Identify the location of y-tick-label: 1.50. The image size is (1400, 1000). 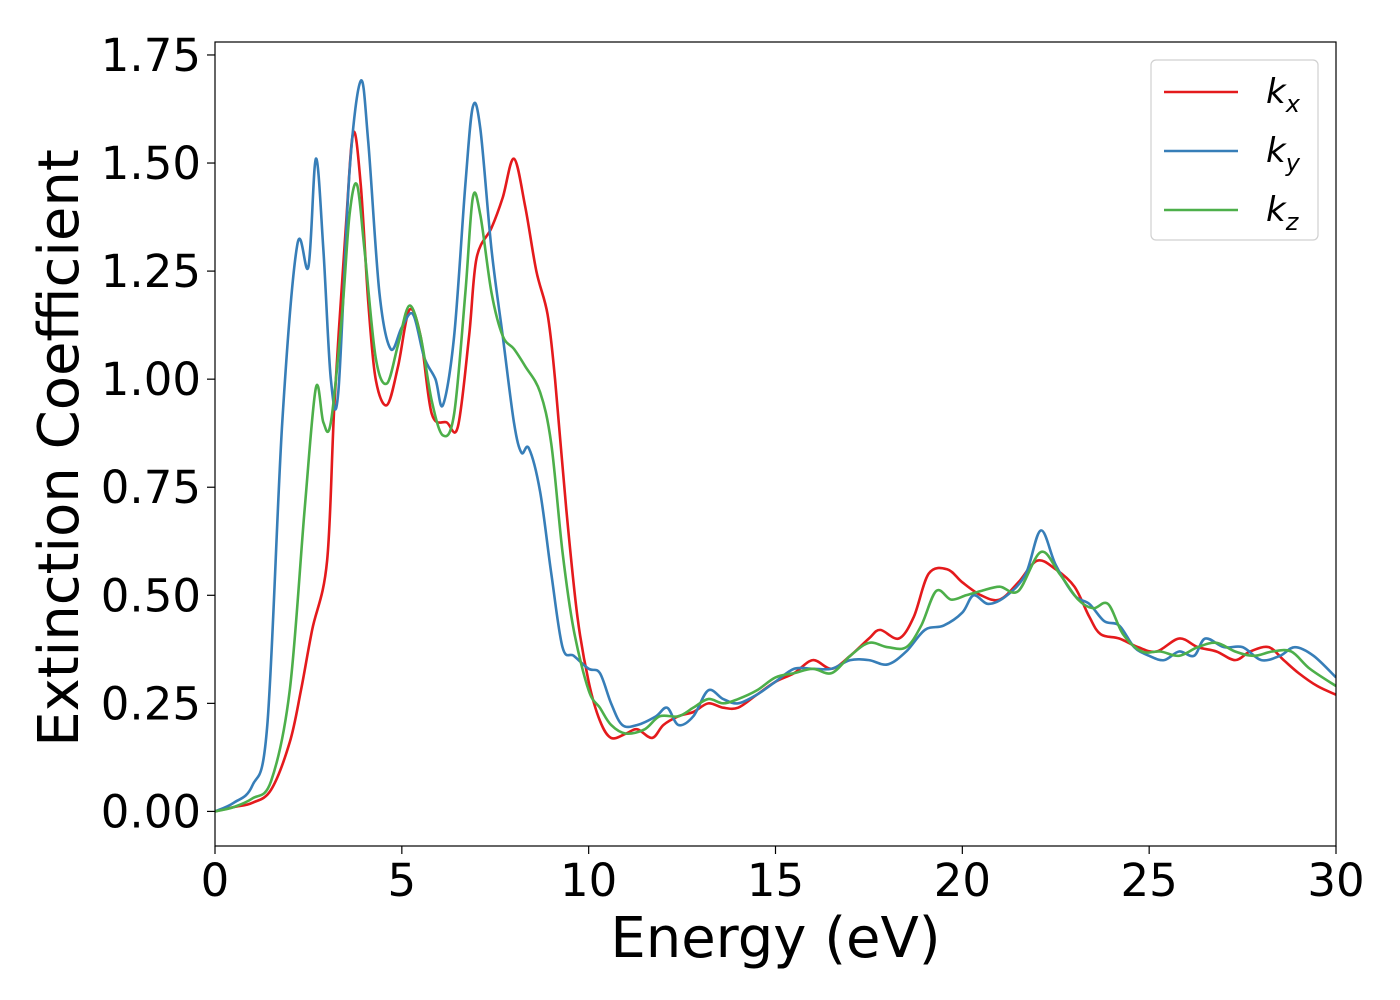
(151, 163).